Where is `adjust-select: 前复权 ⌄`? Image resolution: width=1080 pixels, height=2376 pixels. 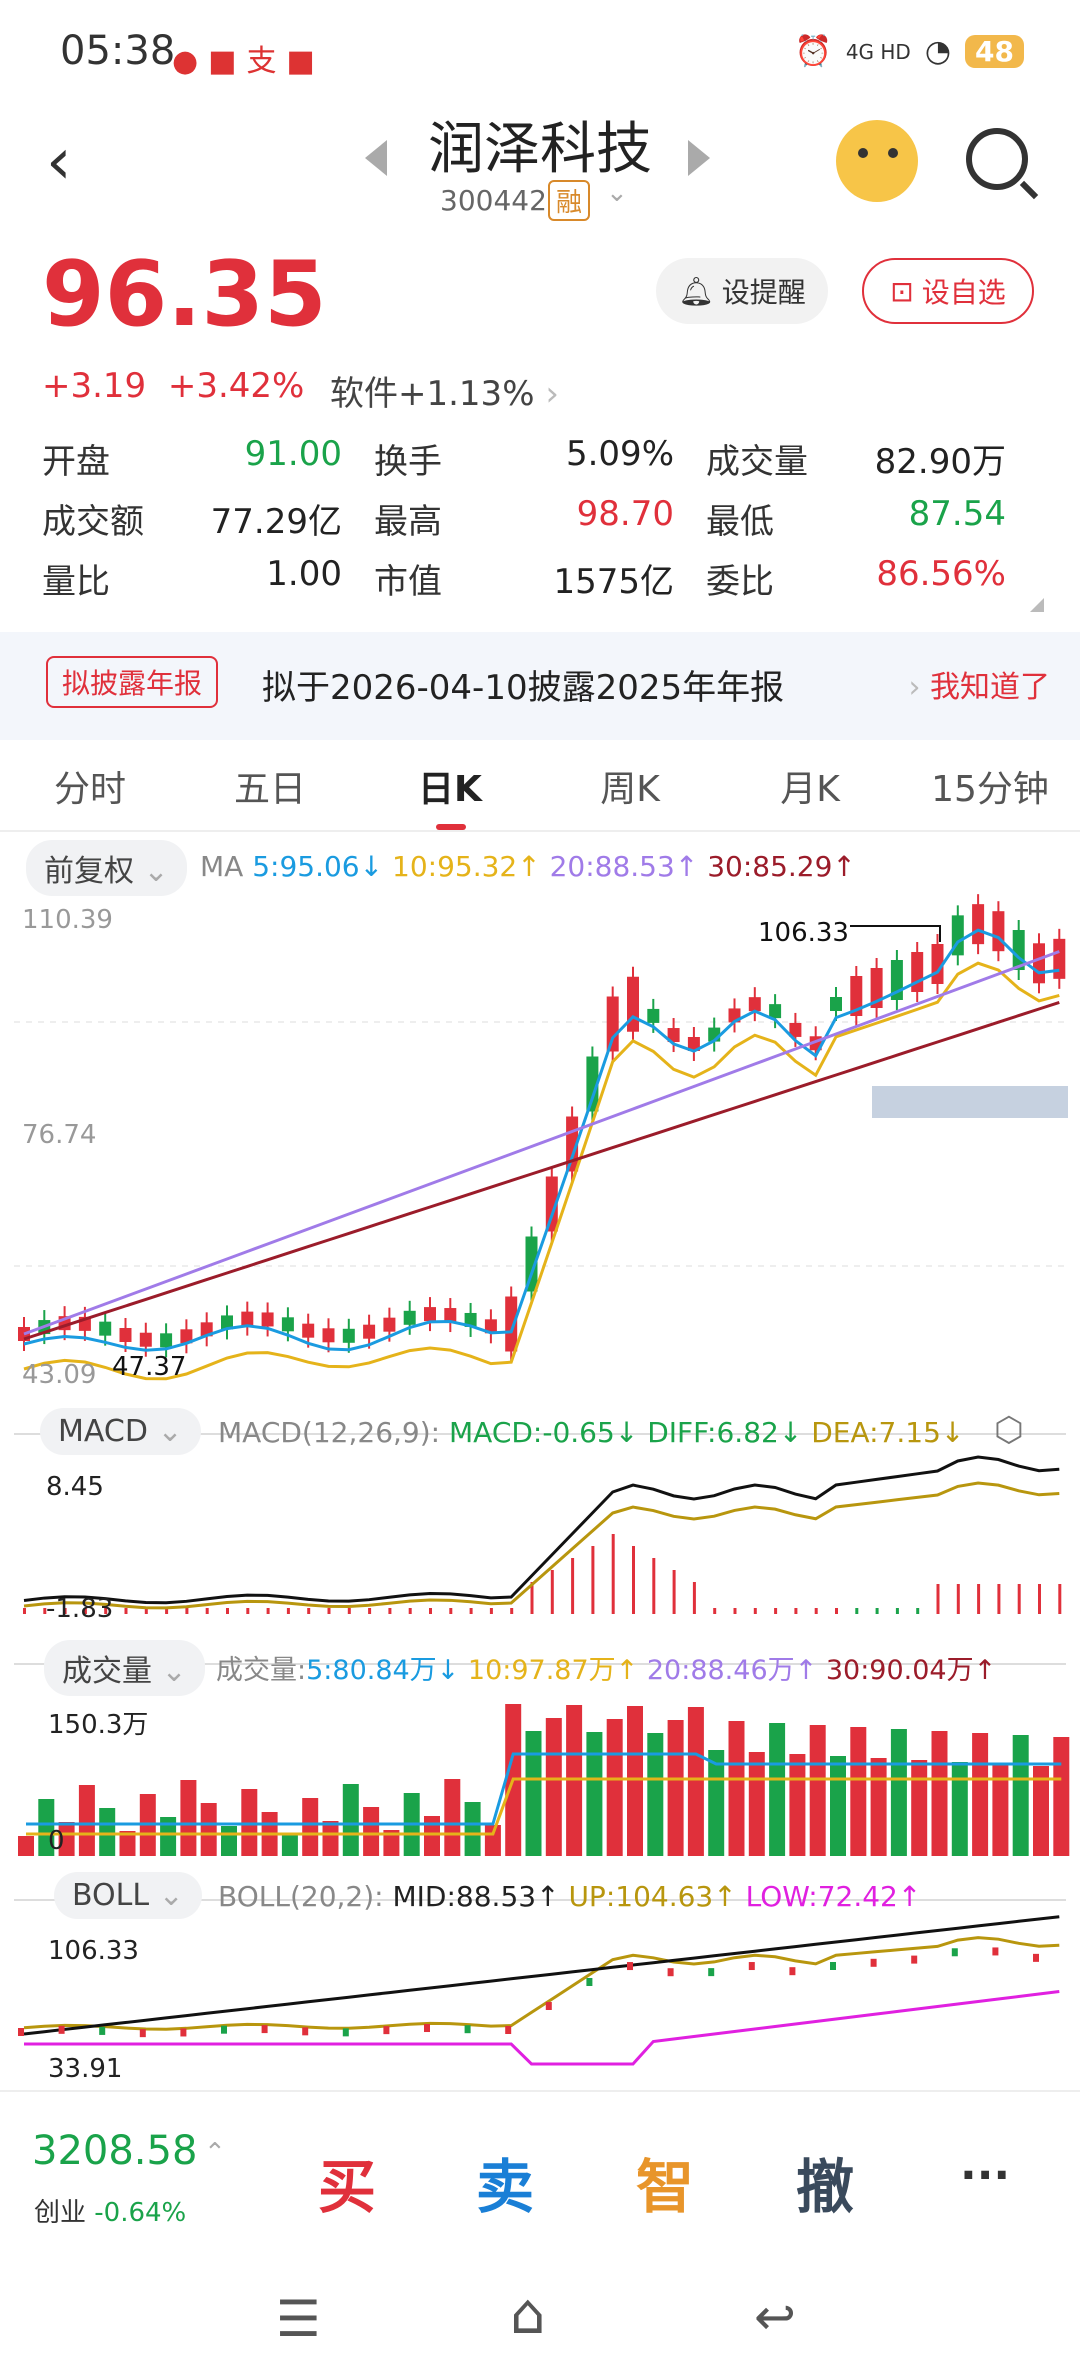 adjust-select: 前复权 ⌄ is located at coordinates (106, 868).